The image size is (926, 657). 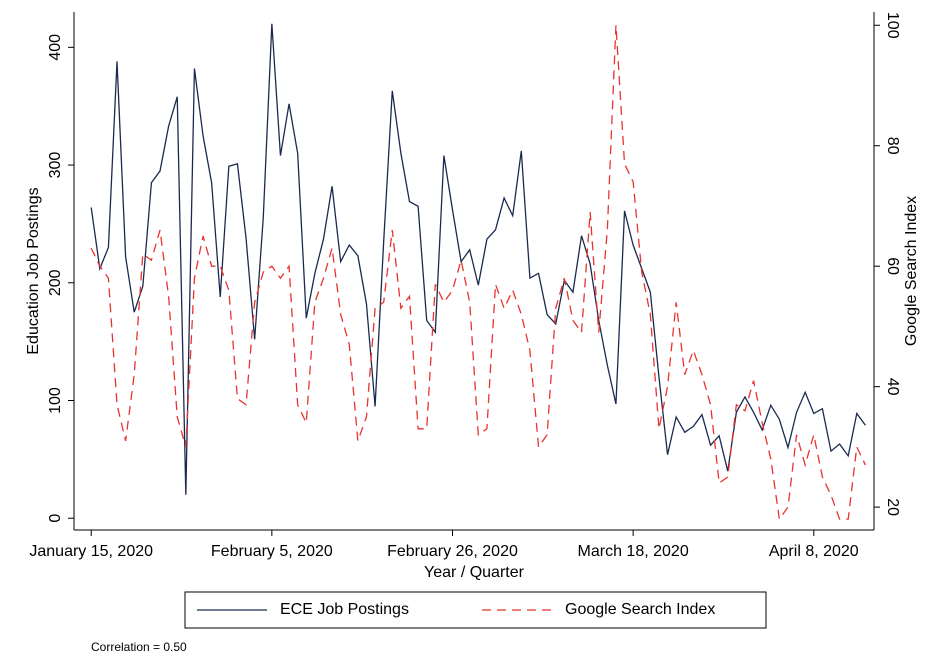 What do you see at coordinates (55, 518) in the screenshot?
I see `y-tick-label: 0` at bounding box center [55, 518].